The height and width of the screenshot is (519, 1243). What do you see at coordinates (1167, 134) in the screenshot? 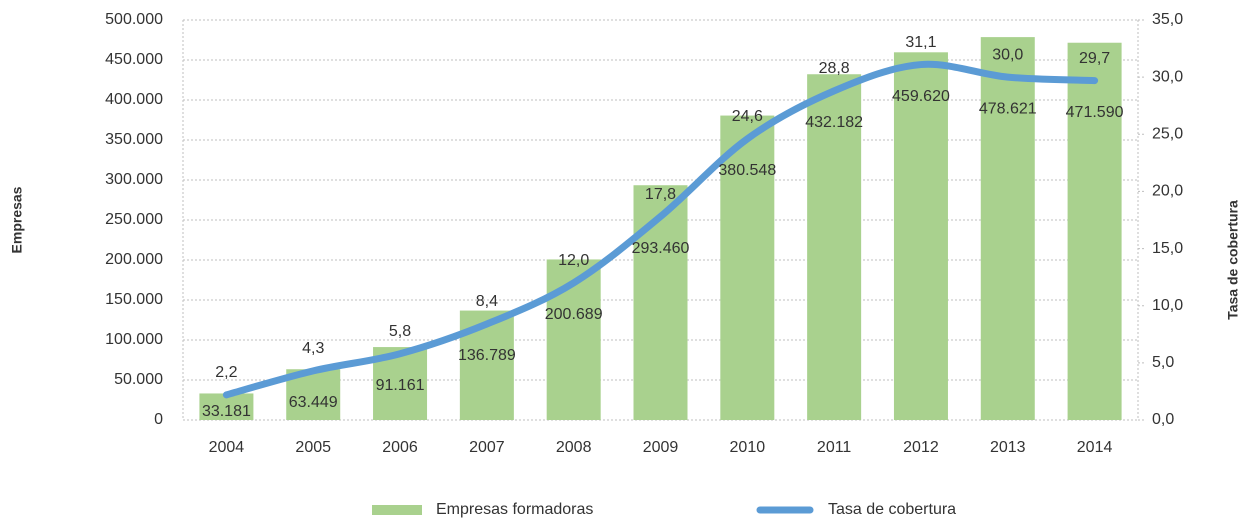
I see `y2-tick-label: 25,0` at bounding box center [1167, 134].